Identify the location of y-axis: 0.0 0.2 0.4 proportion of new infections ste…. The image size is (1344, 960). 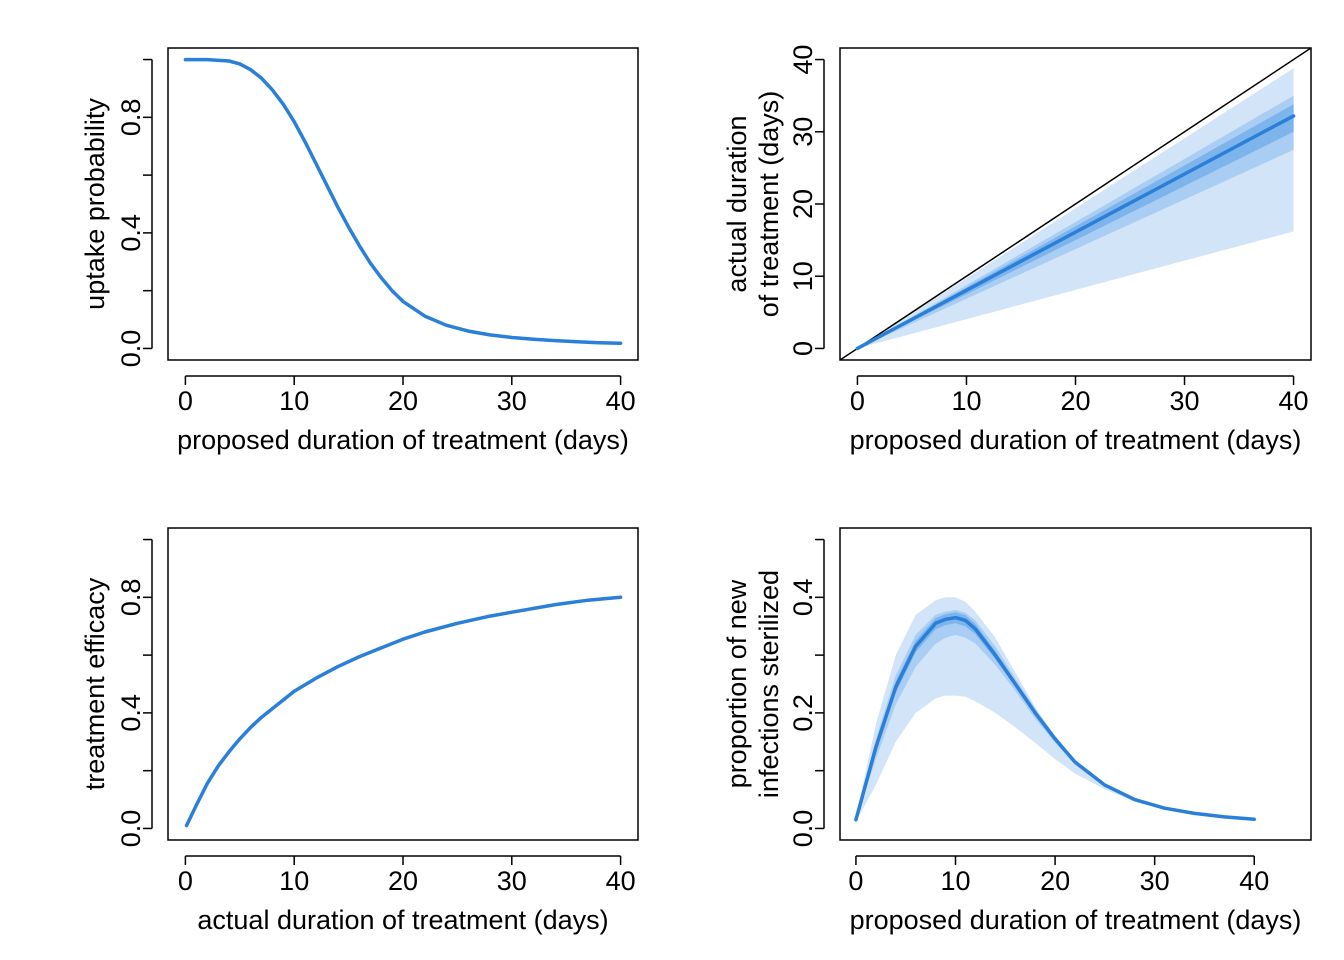
(773, 693).